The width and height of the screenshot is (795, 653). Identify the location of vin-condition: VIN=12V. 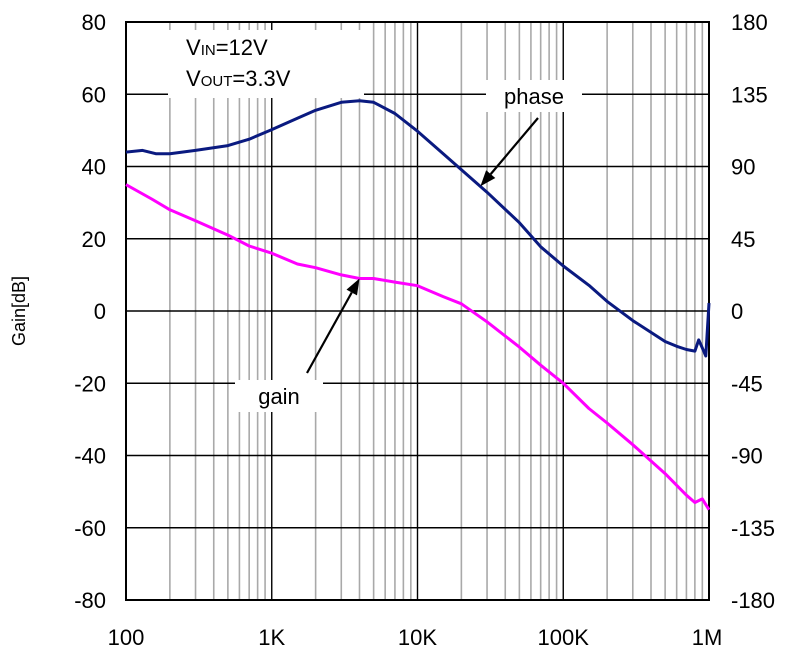
(227, 47).